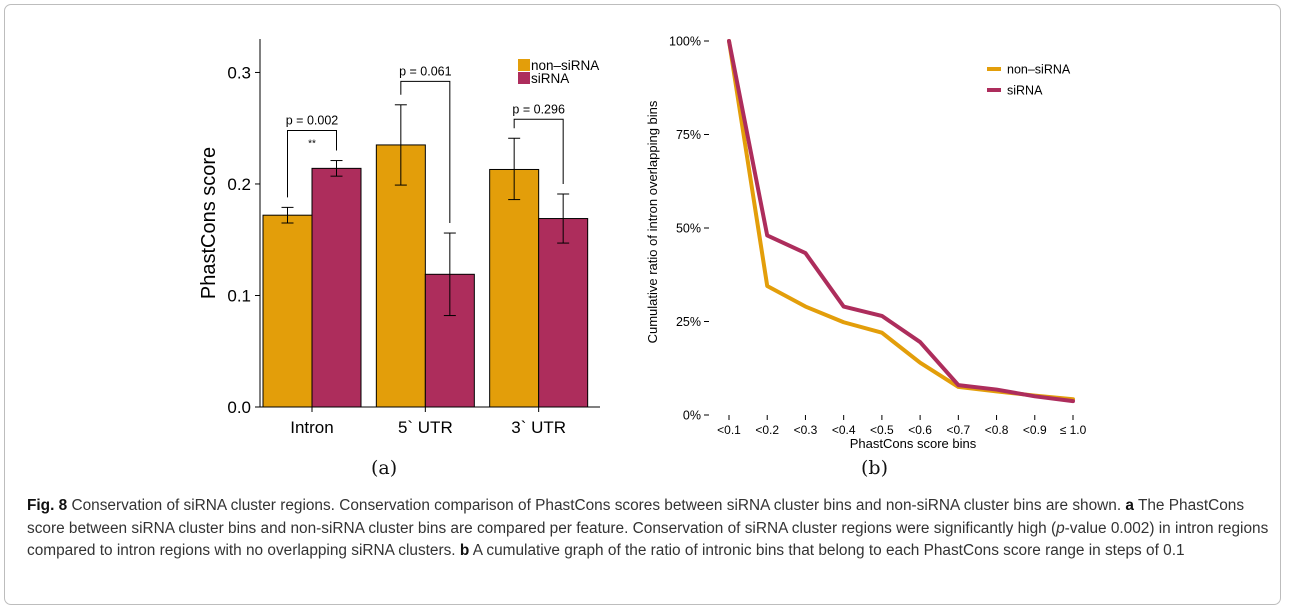  What do you see at coordinates (958, 430) in the screenshot?
I see `x-tick-label: <0.7` at bounding box center [958, 430].